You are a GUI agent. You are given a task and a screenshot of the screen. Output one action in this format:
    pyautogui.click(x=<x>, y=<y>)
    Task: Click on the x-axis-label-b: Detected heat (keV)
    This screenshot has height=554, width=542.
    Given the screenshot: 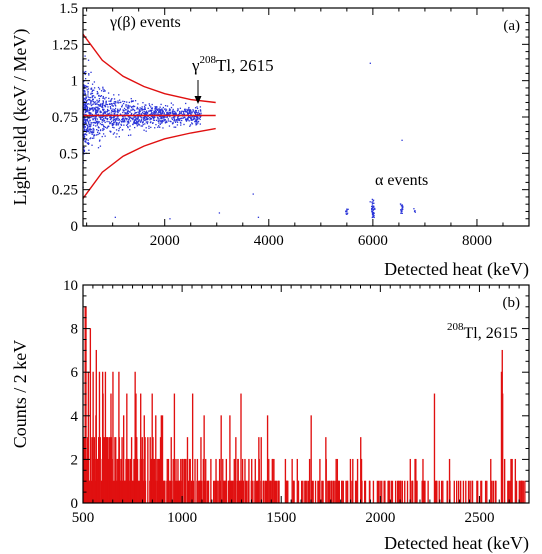 What is the action you would take?
    pyautogui.click(x=456, y=543)
    